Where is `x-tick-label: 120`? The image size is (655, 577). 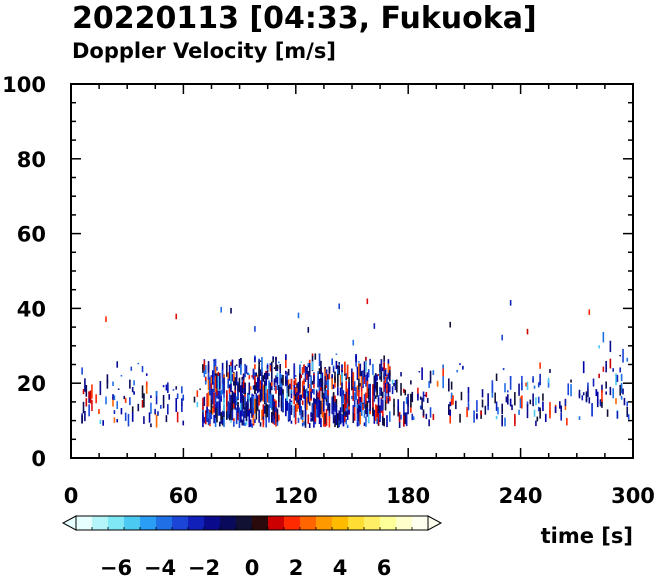 x-tick-label: 120 is located at coordinates (296, 496).